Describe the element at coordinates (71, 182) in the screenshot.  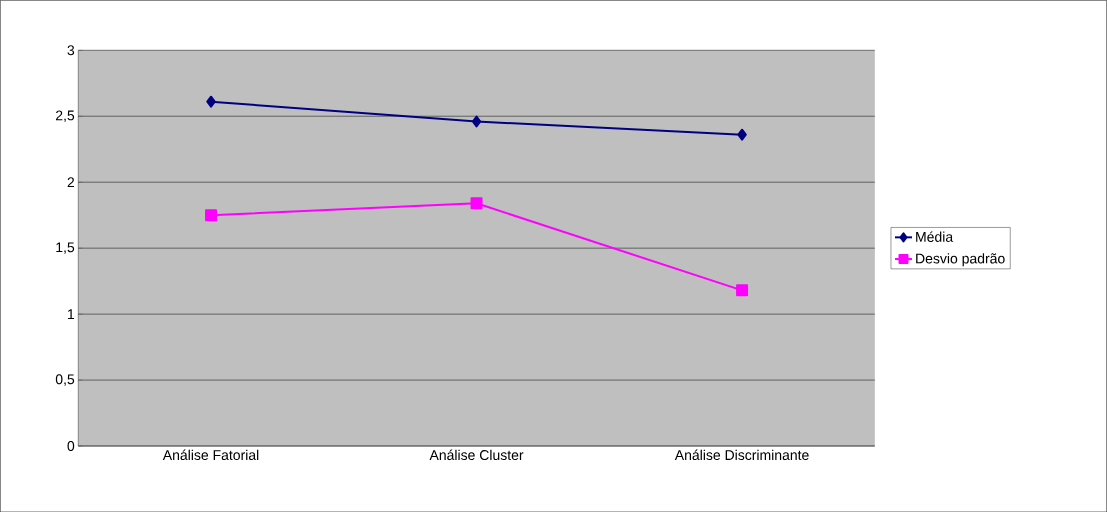
I see `y-tick-label: 2` at that location.